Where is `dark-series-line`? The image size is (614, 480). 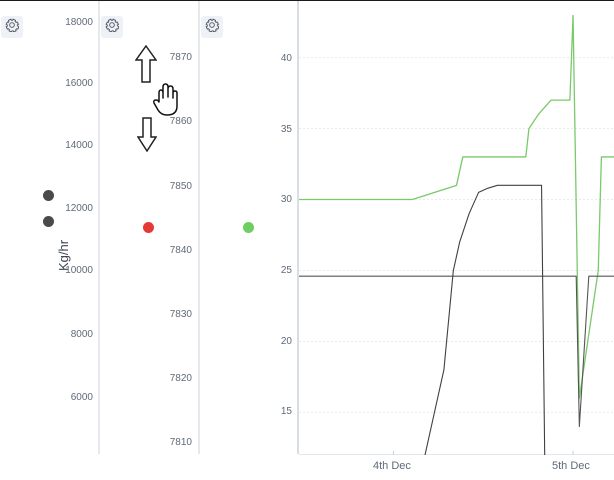
dark-series-line is located at coordinates (485, 319).